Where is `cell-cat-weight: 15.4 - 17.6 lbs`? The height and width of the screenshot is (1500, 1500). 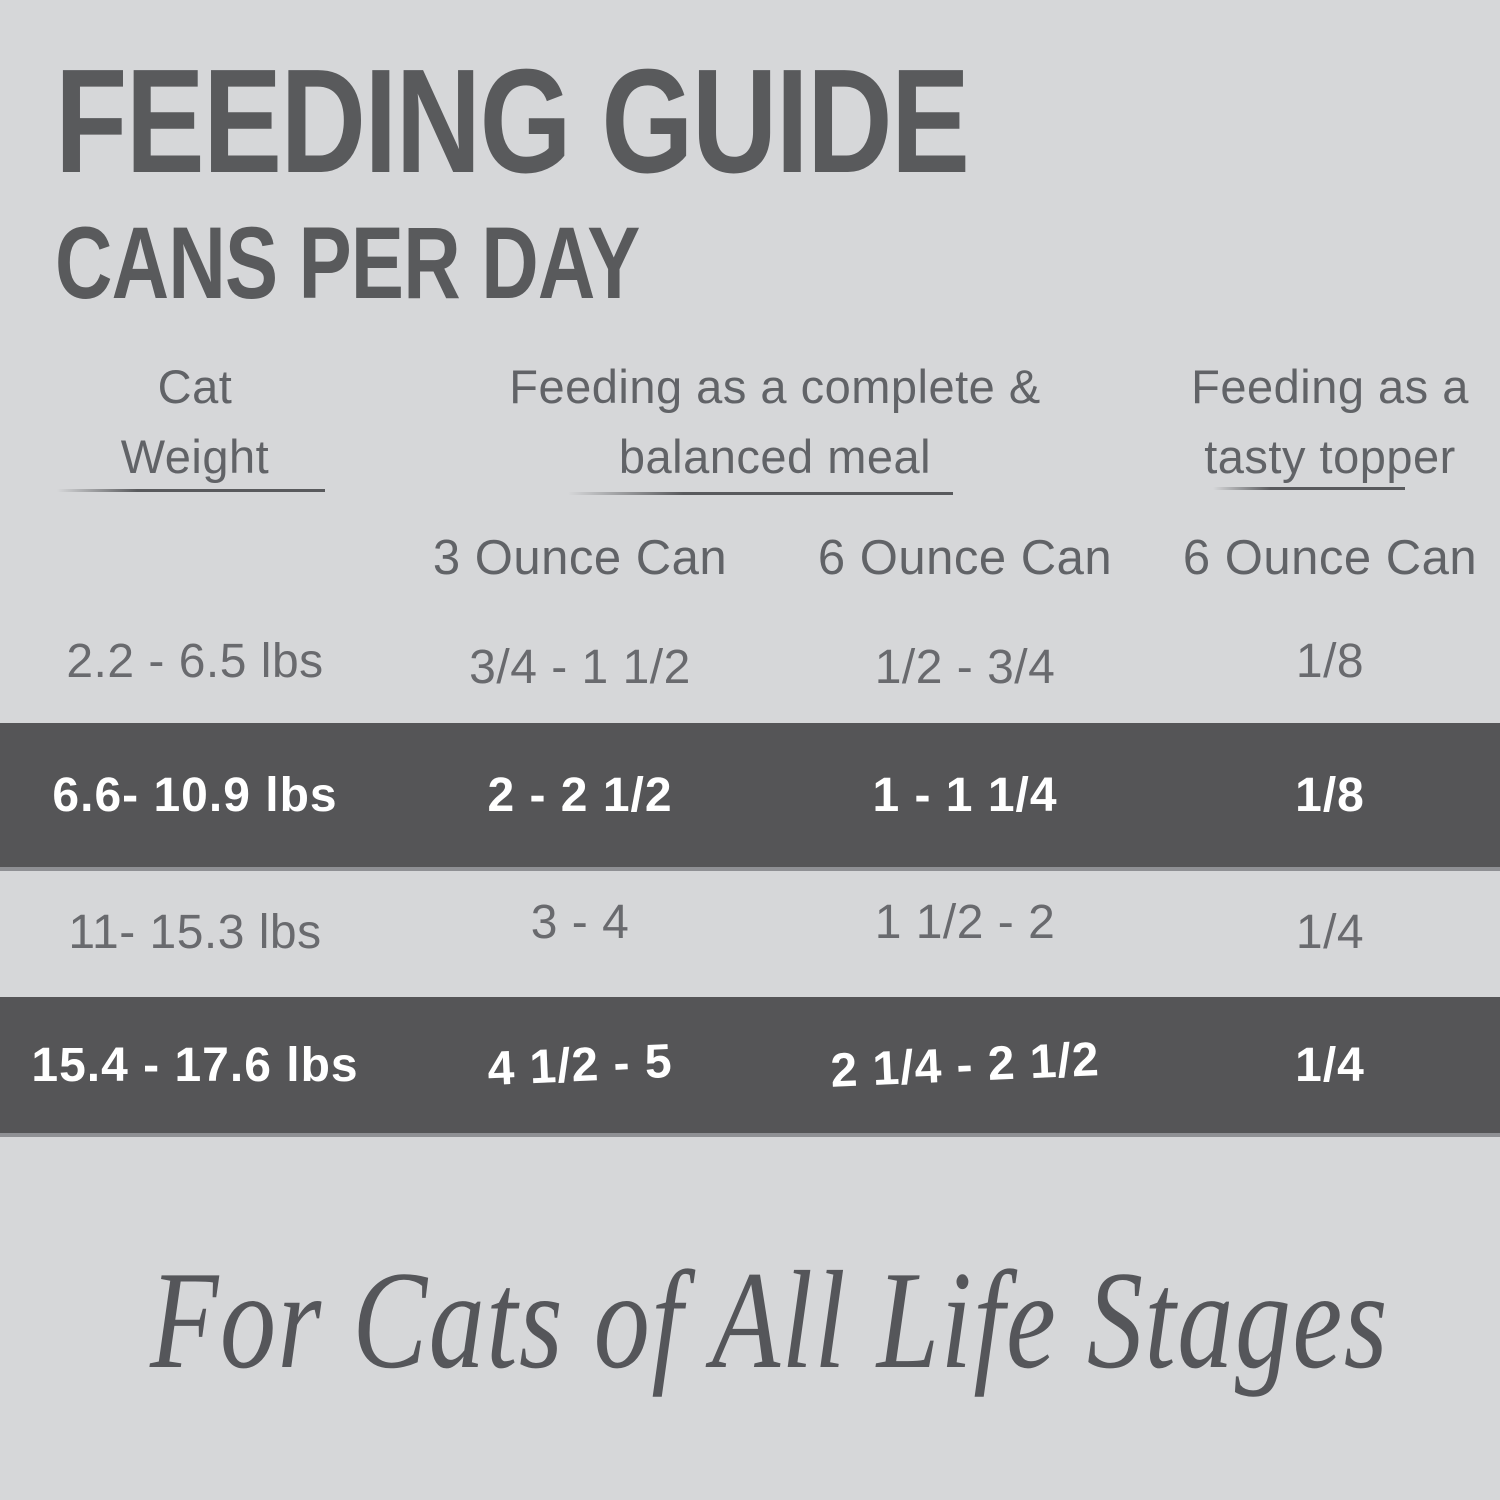
cell-cat-weight: 15.4 - 17.6 lbs is located at coordinates (195, 1065).